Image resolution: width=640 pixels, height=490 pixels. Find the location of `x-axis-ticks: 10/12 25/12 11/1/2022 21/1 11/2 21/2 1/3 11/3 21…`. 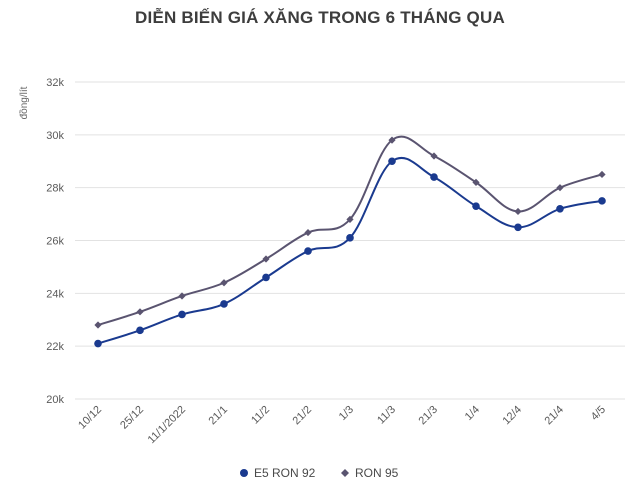

x-axis-ticks: 10/12 25/12 11/1/2022 21/1 11/2 21/2 1/3 11/3 21… is located at coordinates (342, 425).